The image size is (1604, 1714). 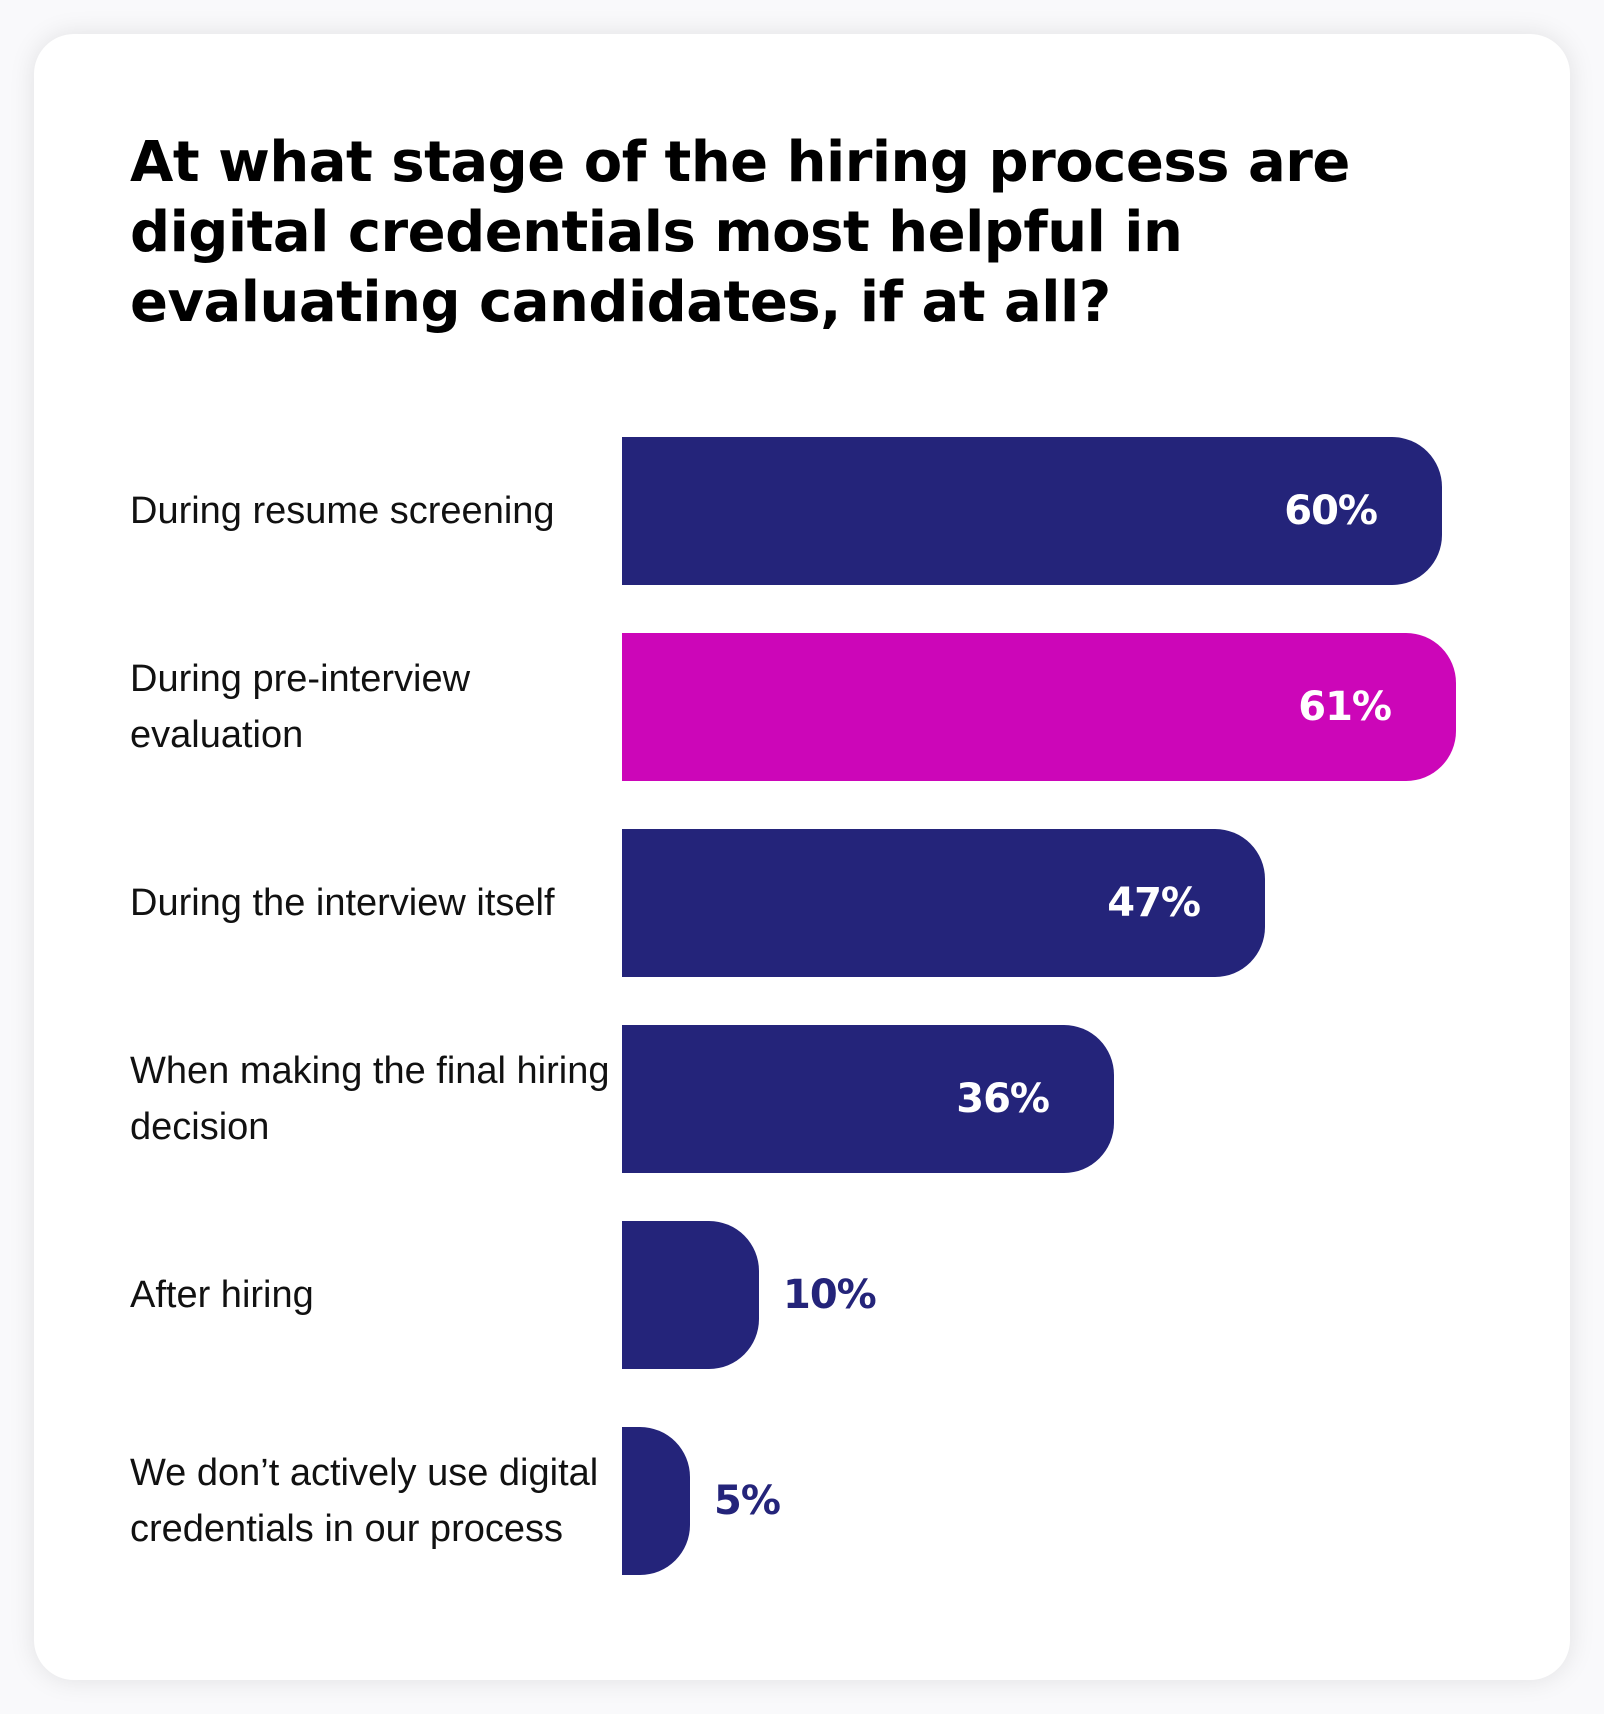 What do you see at coordinates (342, 511) in the screenshot?
I see `category-label-during-resume-screening: During resume screening` at bounding box center [342, 511].